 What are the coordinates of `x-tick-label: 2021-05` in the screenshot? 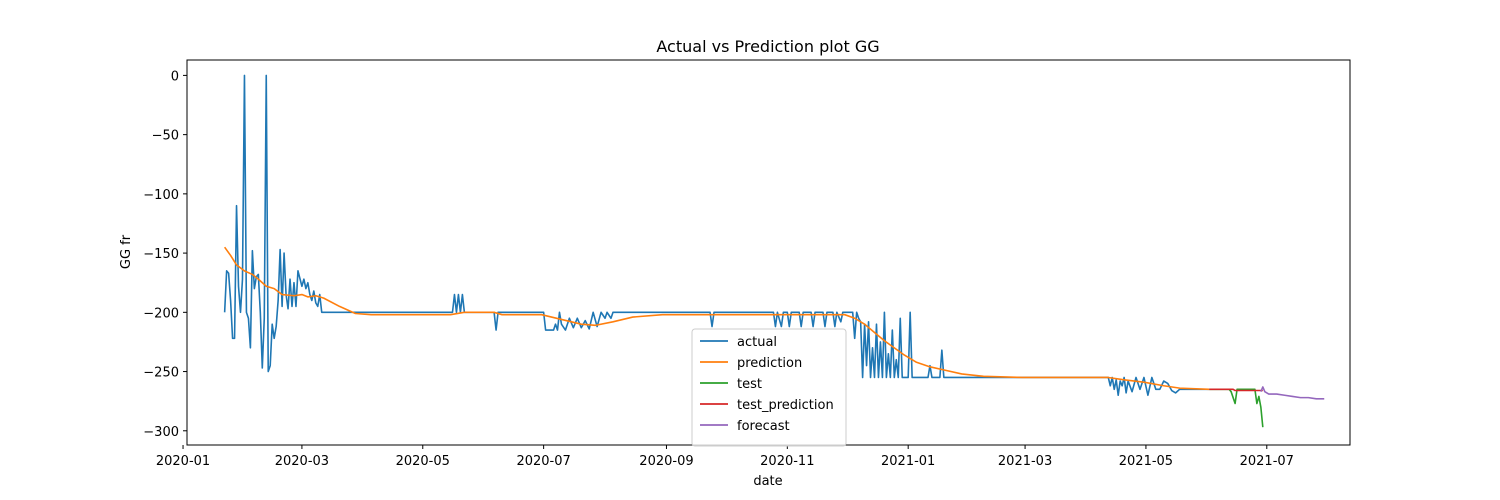 It's located at (1146, 461).